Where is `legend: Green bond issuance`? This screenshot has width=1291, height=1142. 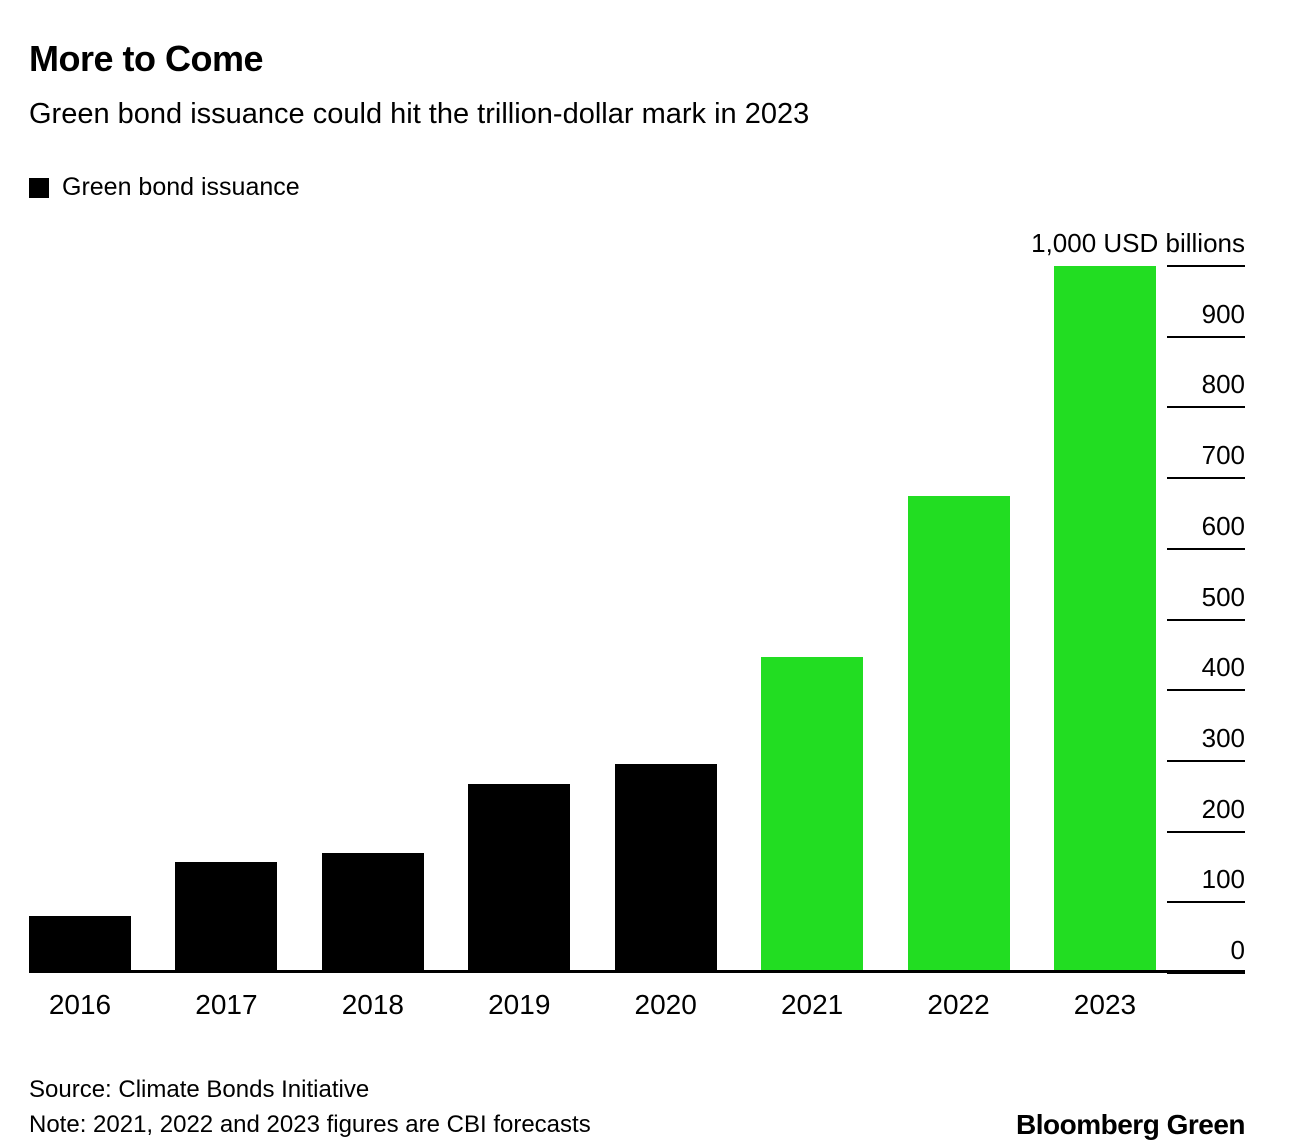 legend: Green bond issuance is located at coordinates (637, 187).